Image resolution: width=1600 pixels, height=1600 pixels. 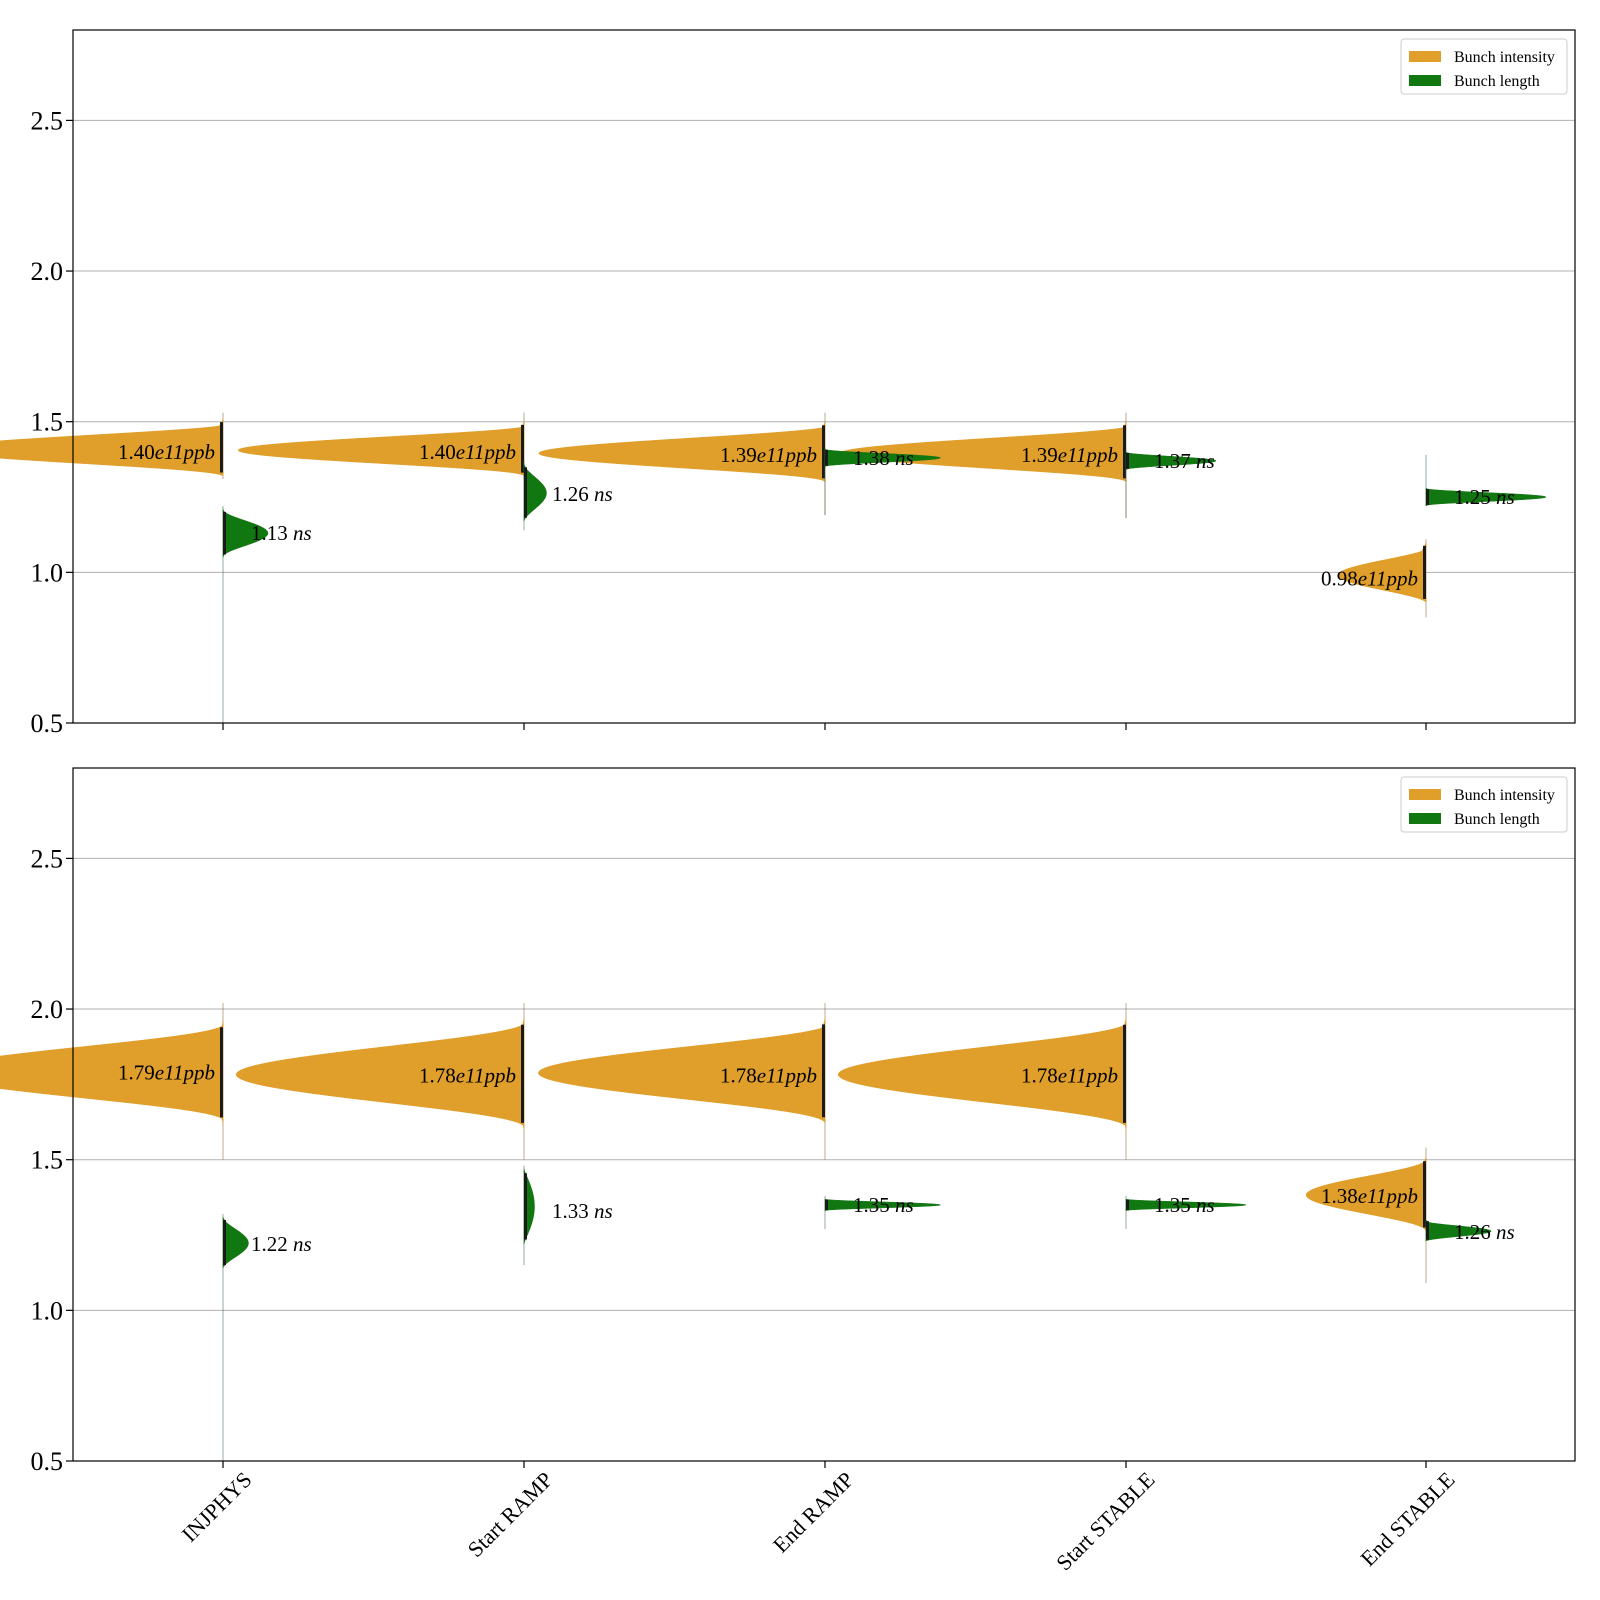 What do you see at coordinates (217, 1507) in the screenshot?
I see `x-tick-label: INJPHYS` at bounding box center [217, 1507].